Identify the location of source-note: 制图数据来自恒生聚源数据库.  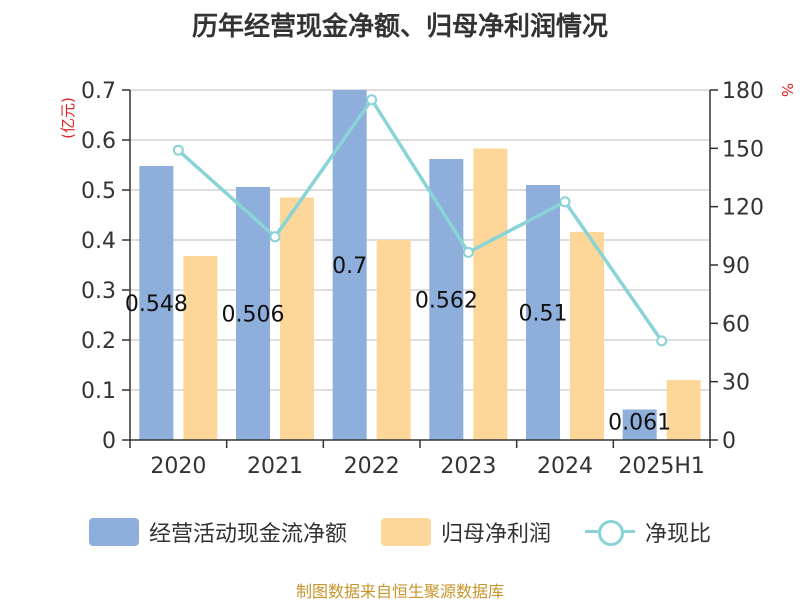
(399, 591).